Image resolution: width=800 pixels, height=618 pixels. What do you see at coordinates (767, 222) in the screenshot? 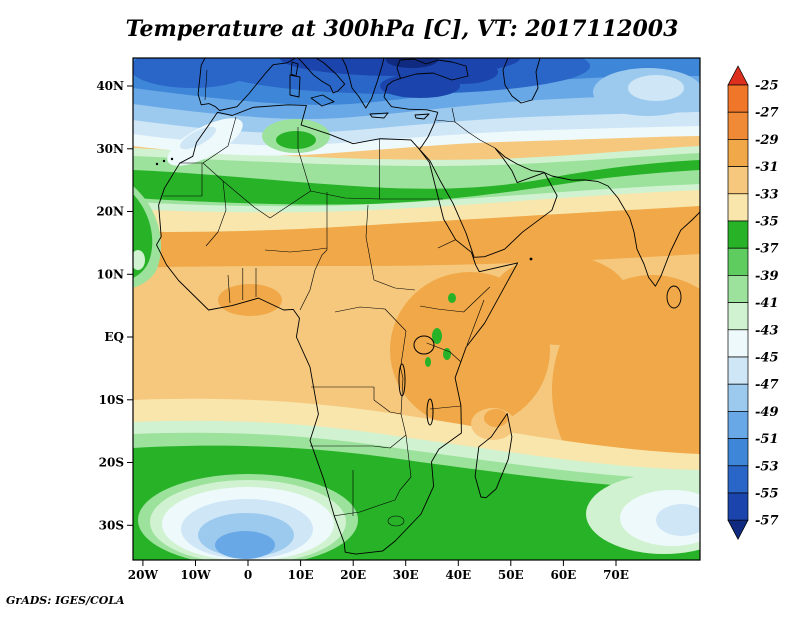
I see `colorbar-tick-label: -35` at bounding box center [767, 222].